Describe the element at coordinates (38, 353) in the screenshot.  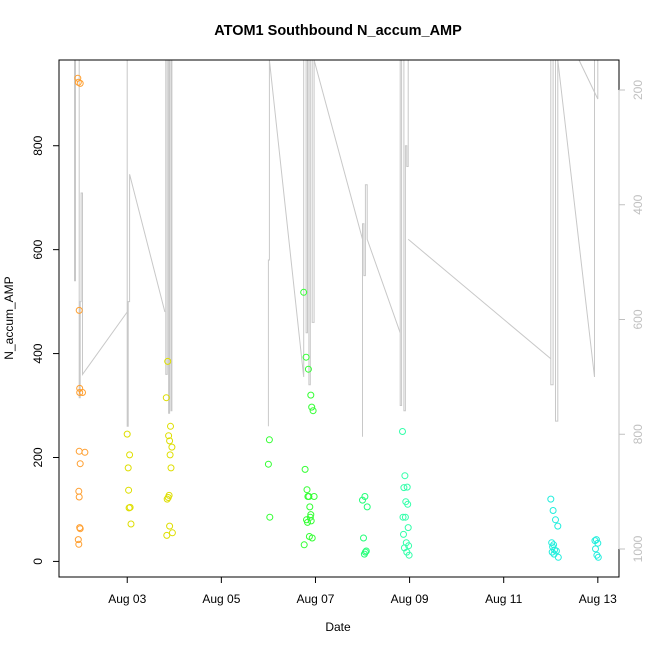
I see `y-tick-label: 400` at that location.